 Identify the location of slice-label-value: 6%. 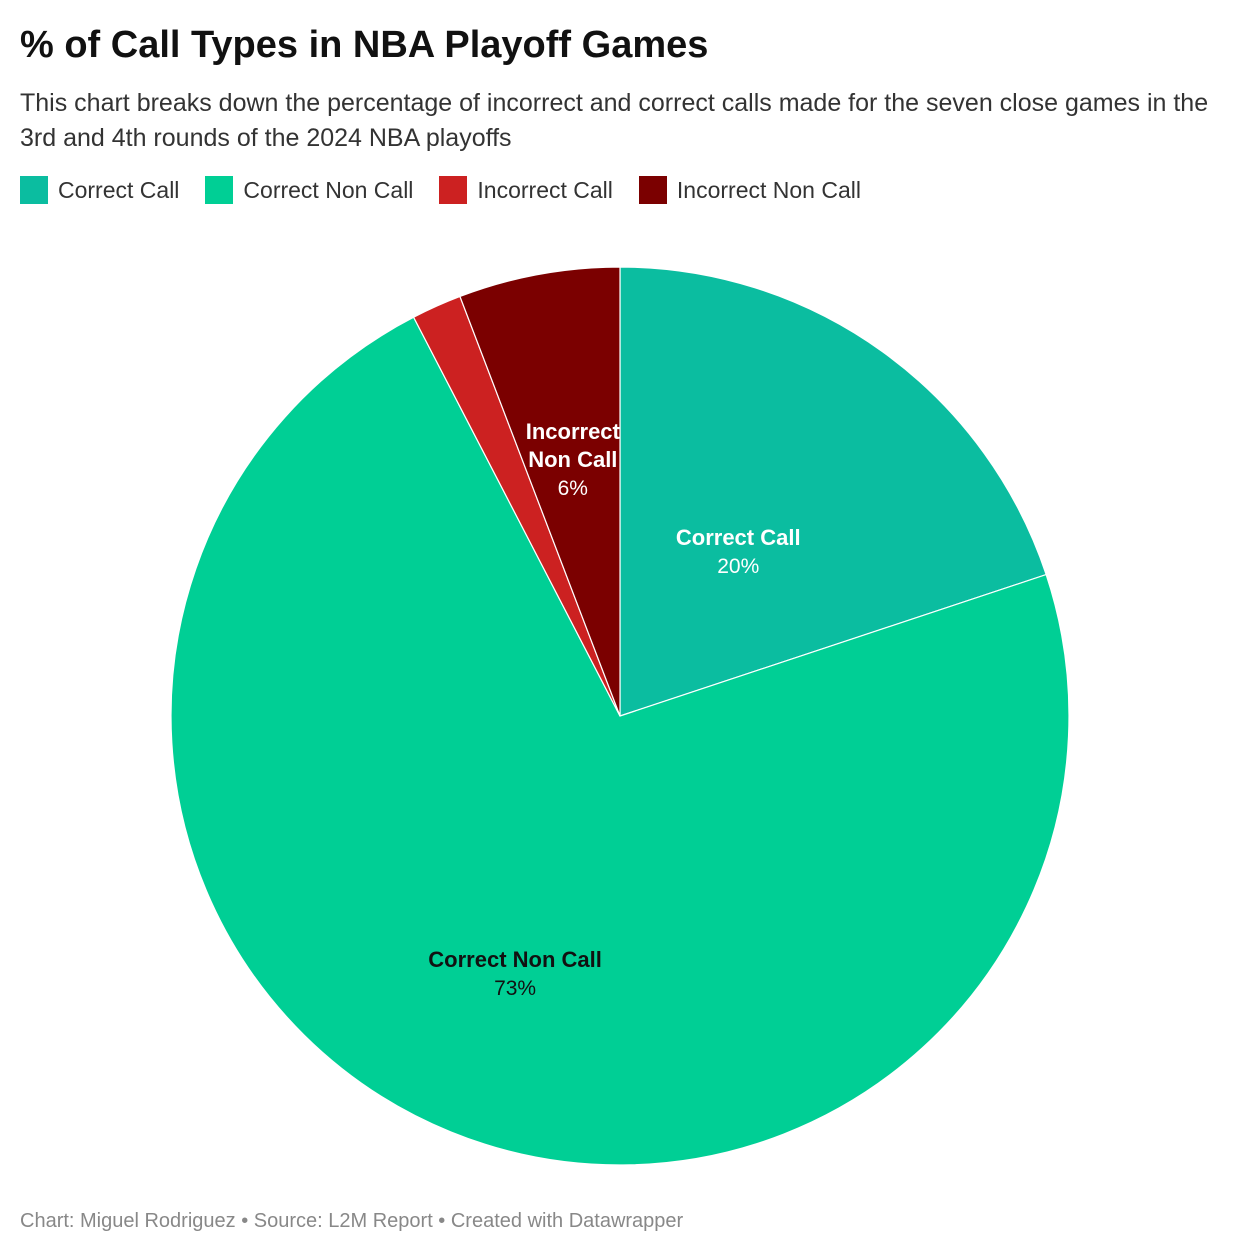
(573, 488).